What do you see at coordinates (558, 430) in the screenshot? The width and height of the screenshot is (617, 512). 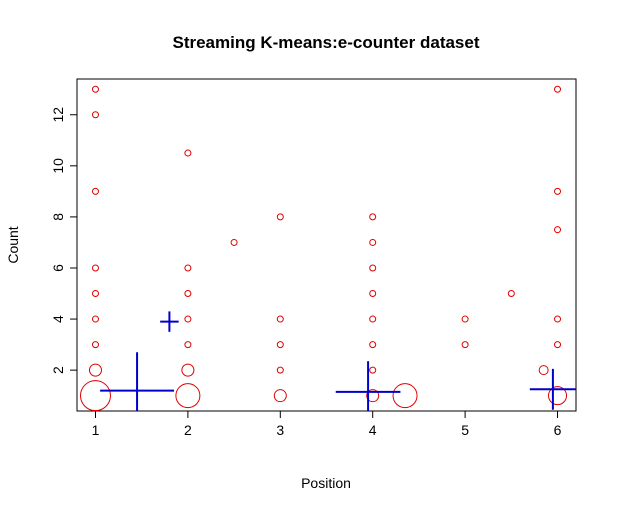 I see `x-tick-label: 6` at bounding box center [558, 430].